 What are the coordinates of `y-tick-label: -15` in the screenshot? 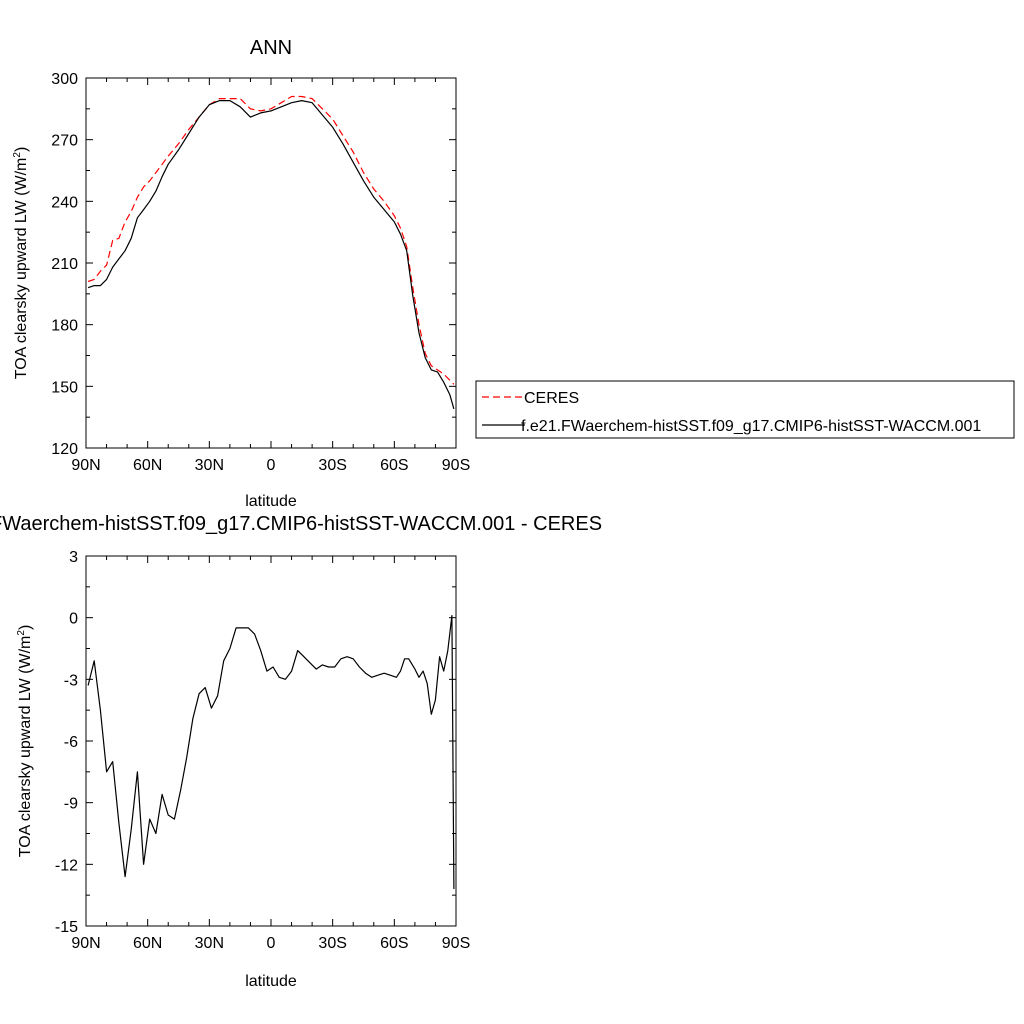 It's located at (66, 927).